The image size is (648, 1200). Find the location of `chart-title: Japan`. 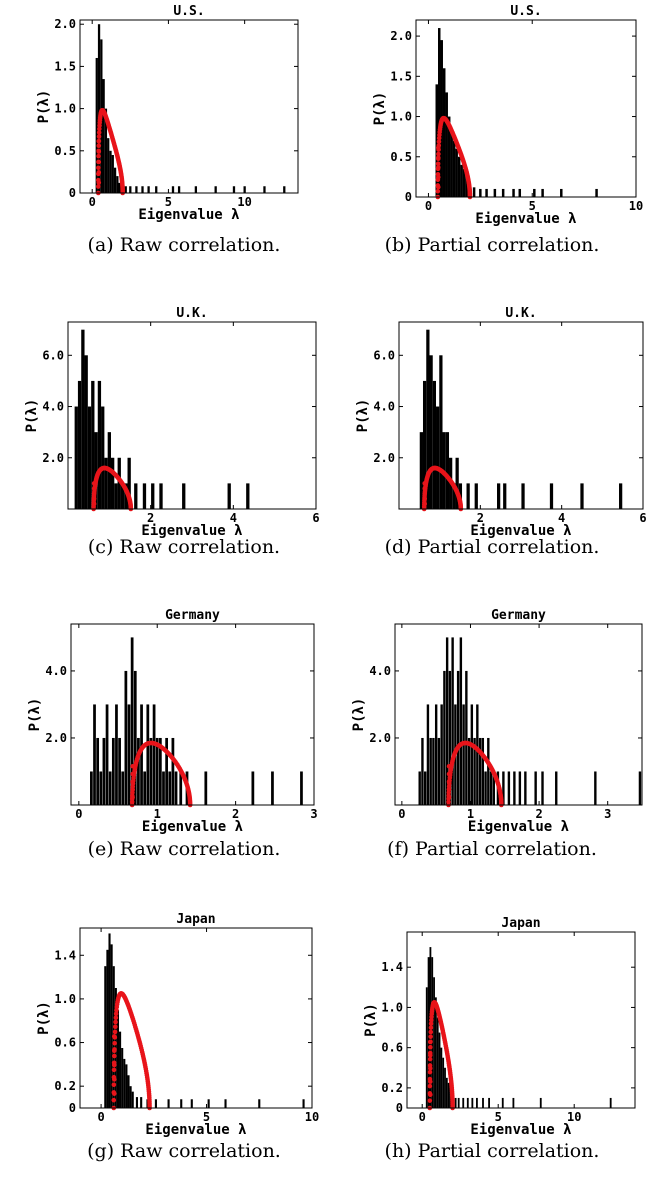

chart-title: Japan is located at coordinates (520, 923).